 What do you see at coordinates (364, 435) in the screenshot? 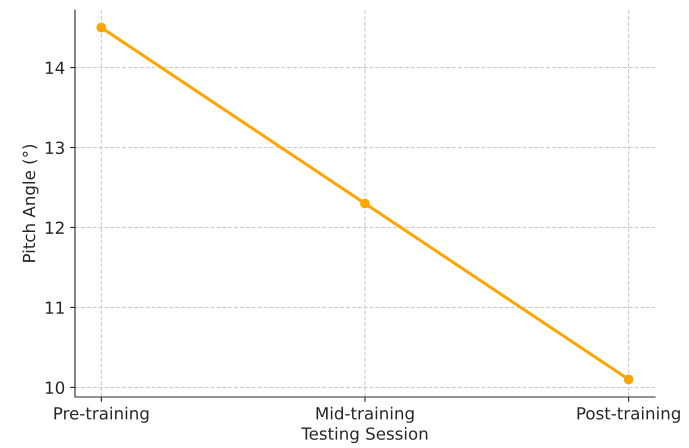
I see `x-axis-title: Testing Session` at bounding box center [364, 435].